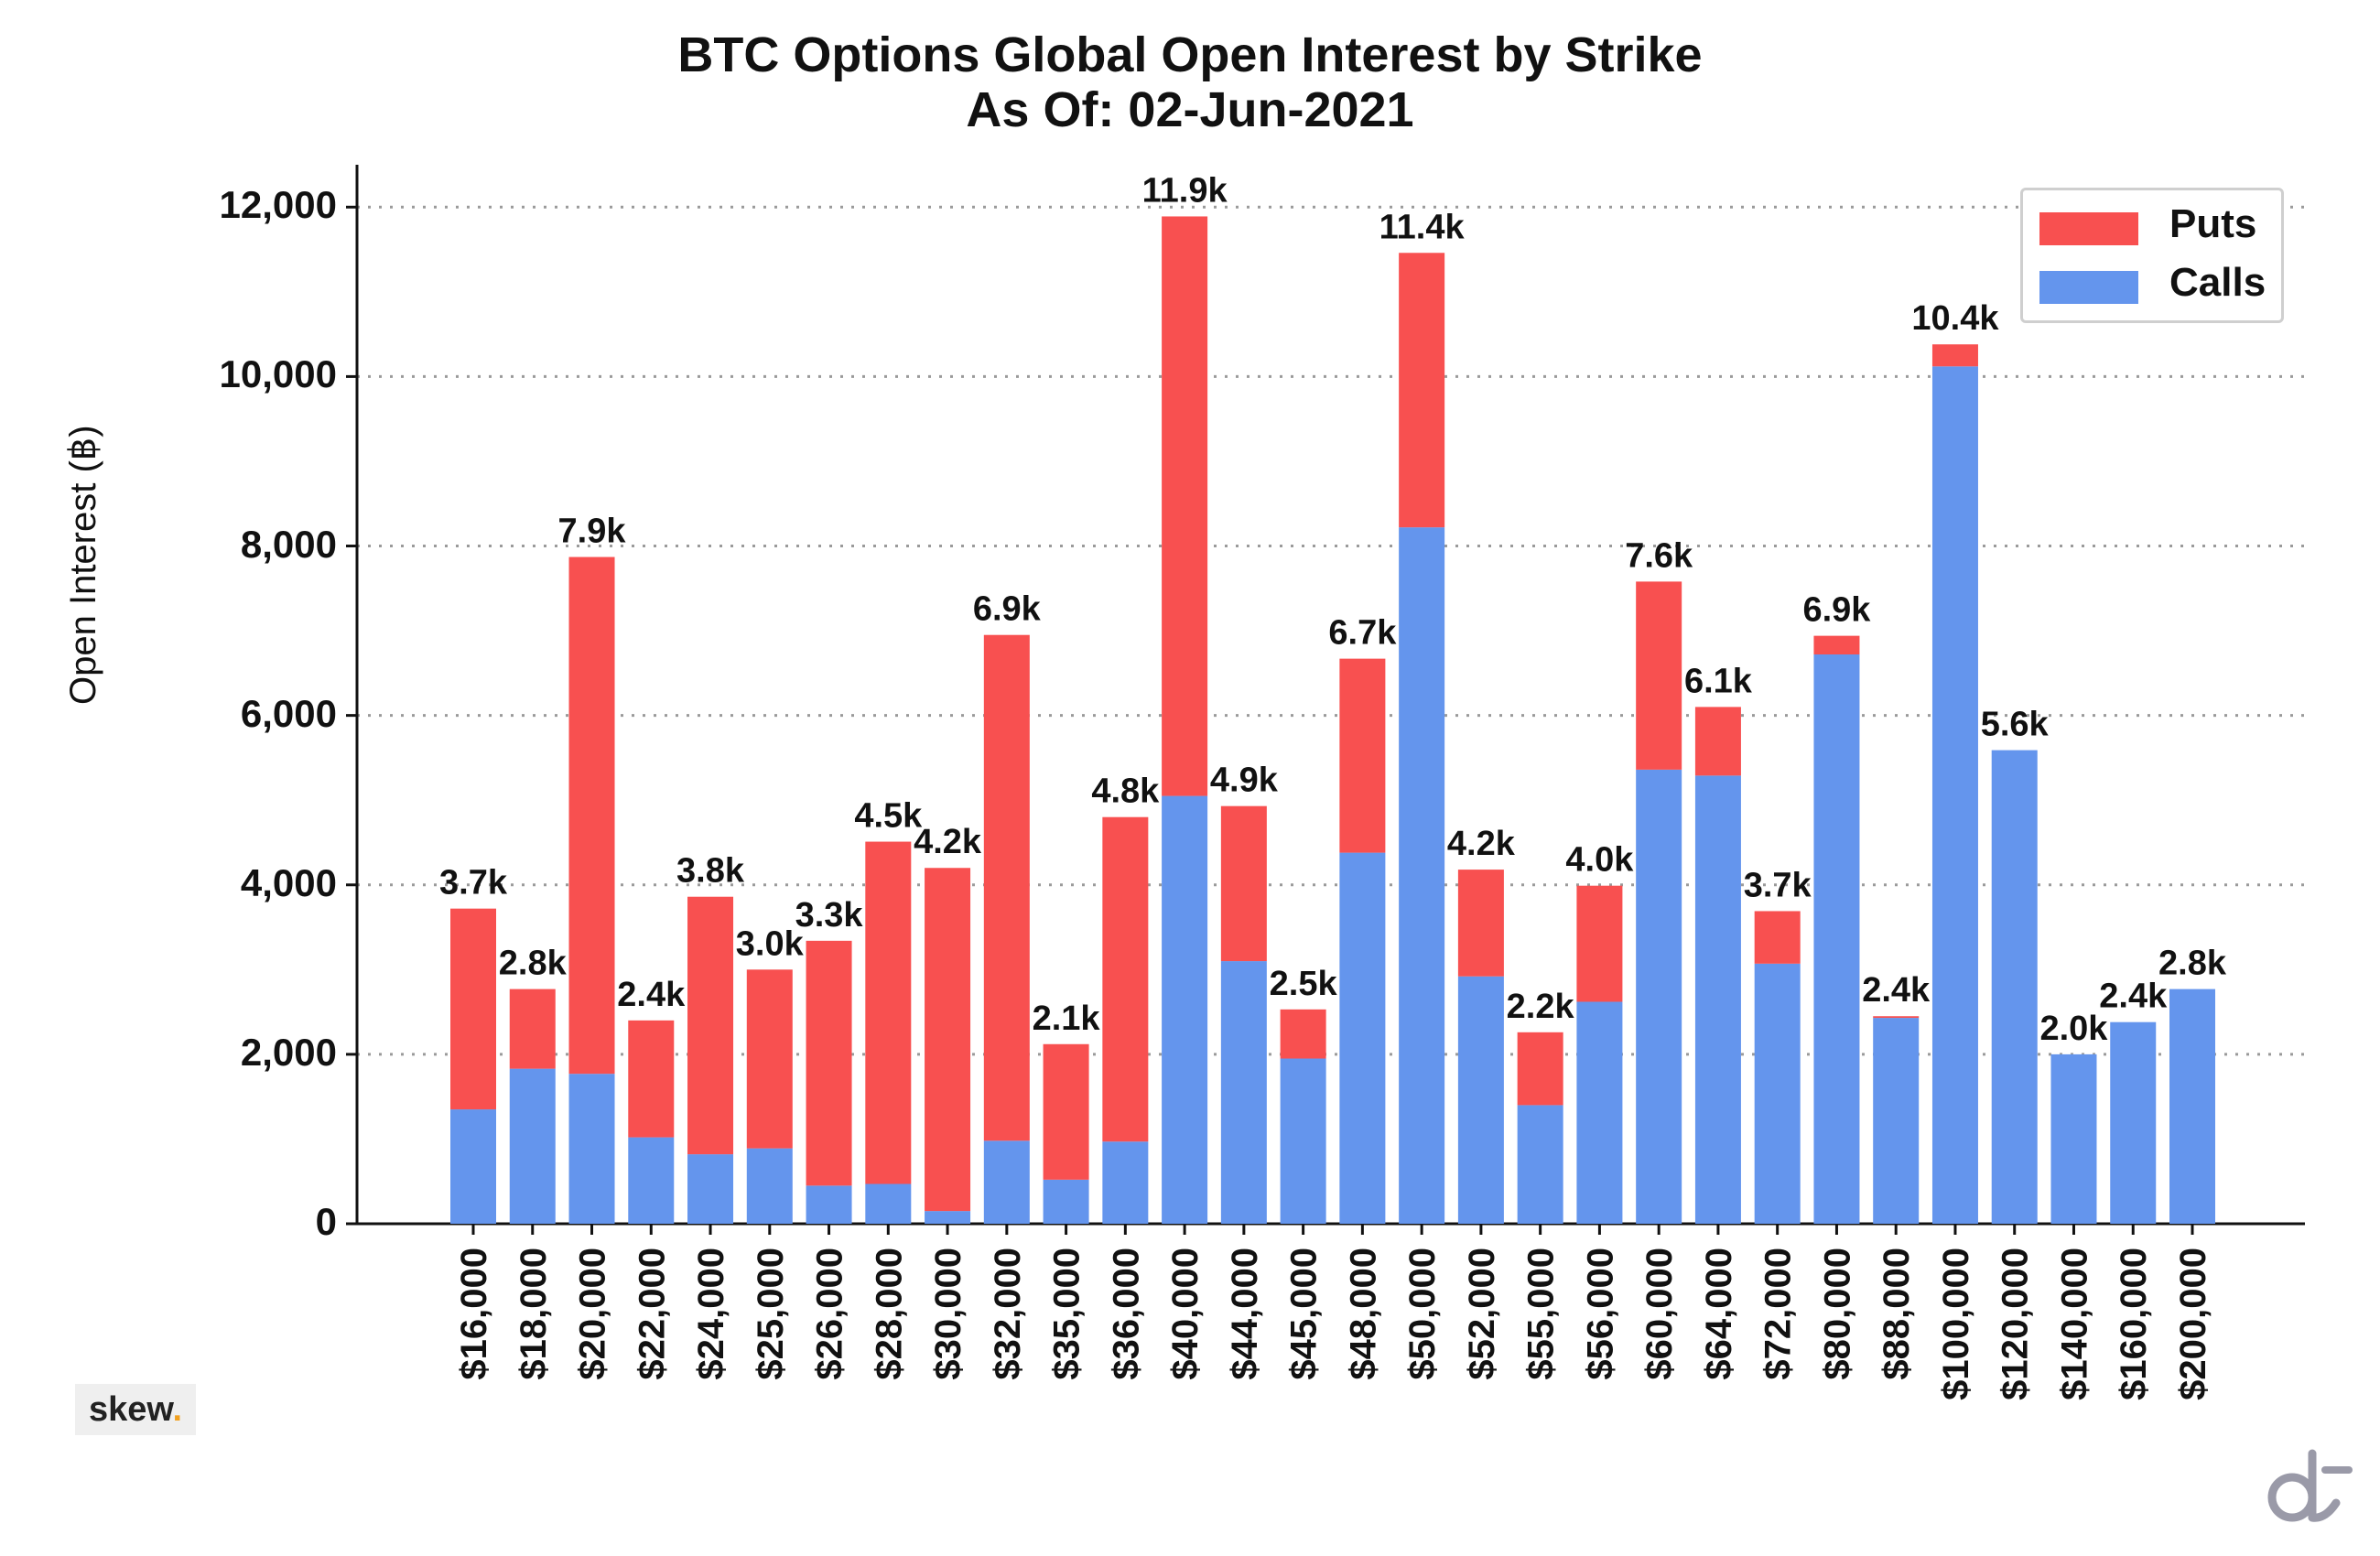 Image resolution: width=2380 pixels, height=1556 pixels. What do you see at coordinates (1955, 318) in the screenshot?
I see `bar-total-label: 10.4k` at bounding box center [1955, 318].